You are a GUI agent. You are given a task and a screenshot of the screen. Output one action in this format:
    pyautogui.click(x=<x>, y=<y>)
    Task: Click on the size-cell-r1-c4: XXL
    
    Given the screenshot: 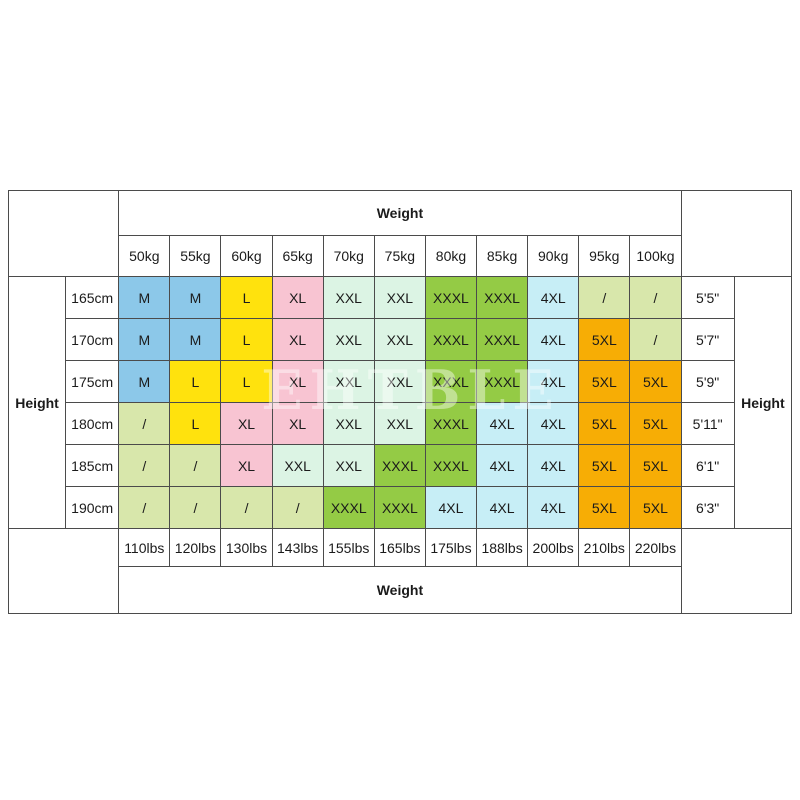 What is the action you would take?
    pyautogui.click(x=348, y=339)
    